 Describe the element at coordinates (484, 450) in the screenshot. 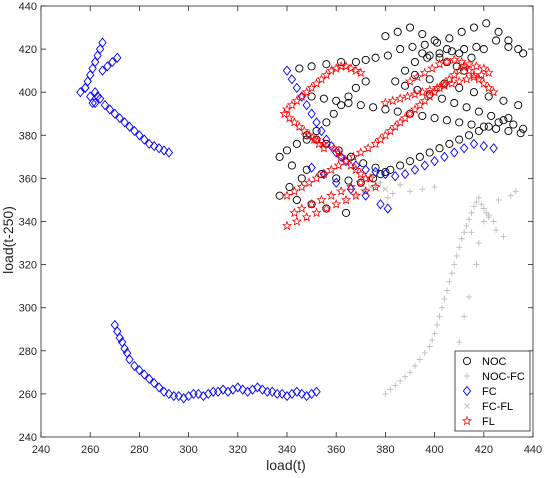

I see `x-tick-label-420: 420` at that location.